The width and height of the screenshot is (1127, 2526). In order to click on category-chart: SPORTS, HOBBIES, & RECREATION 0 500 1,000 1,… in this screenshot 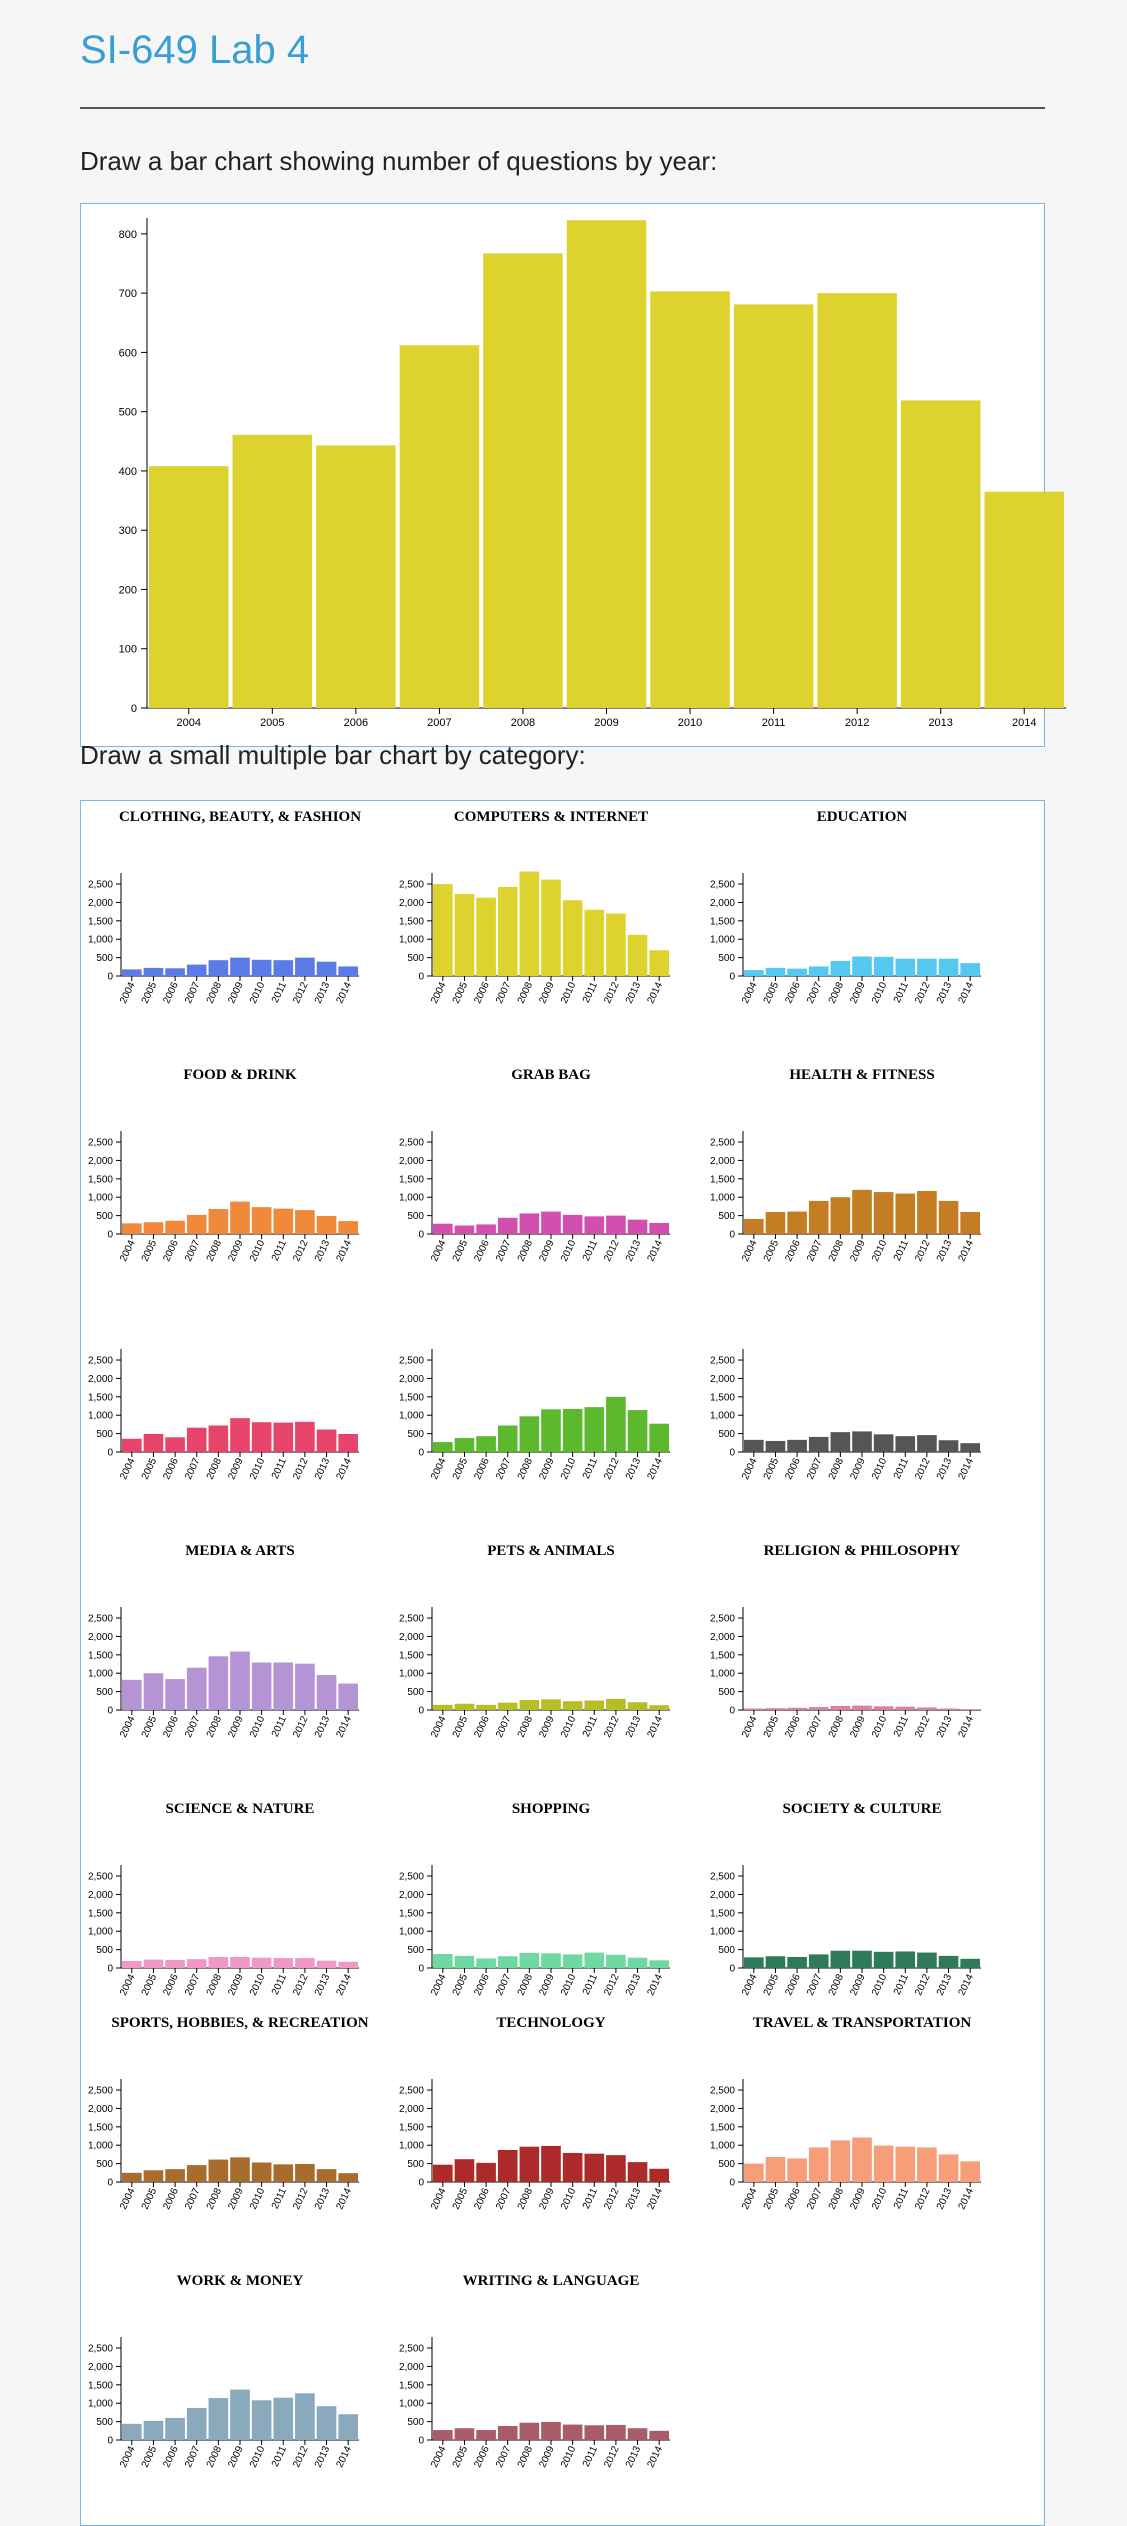, I will do `click(228, 2113)`.